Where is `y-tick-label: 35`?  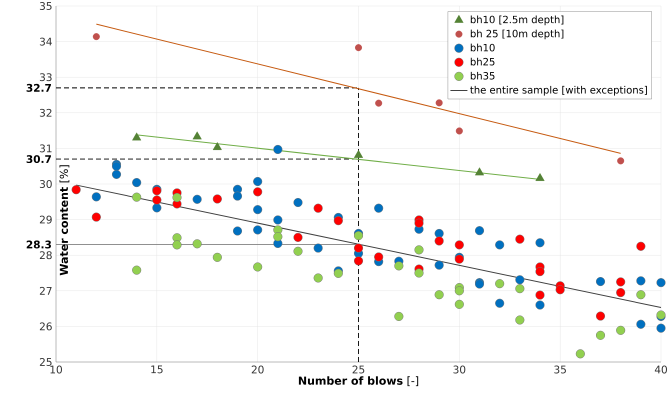 y-tick-label: 35 is located at coordinates (46, 6).